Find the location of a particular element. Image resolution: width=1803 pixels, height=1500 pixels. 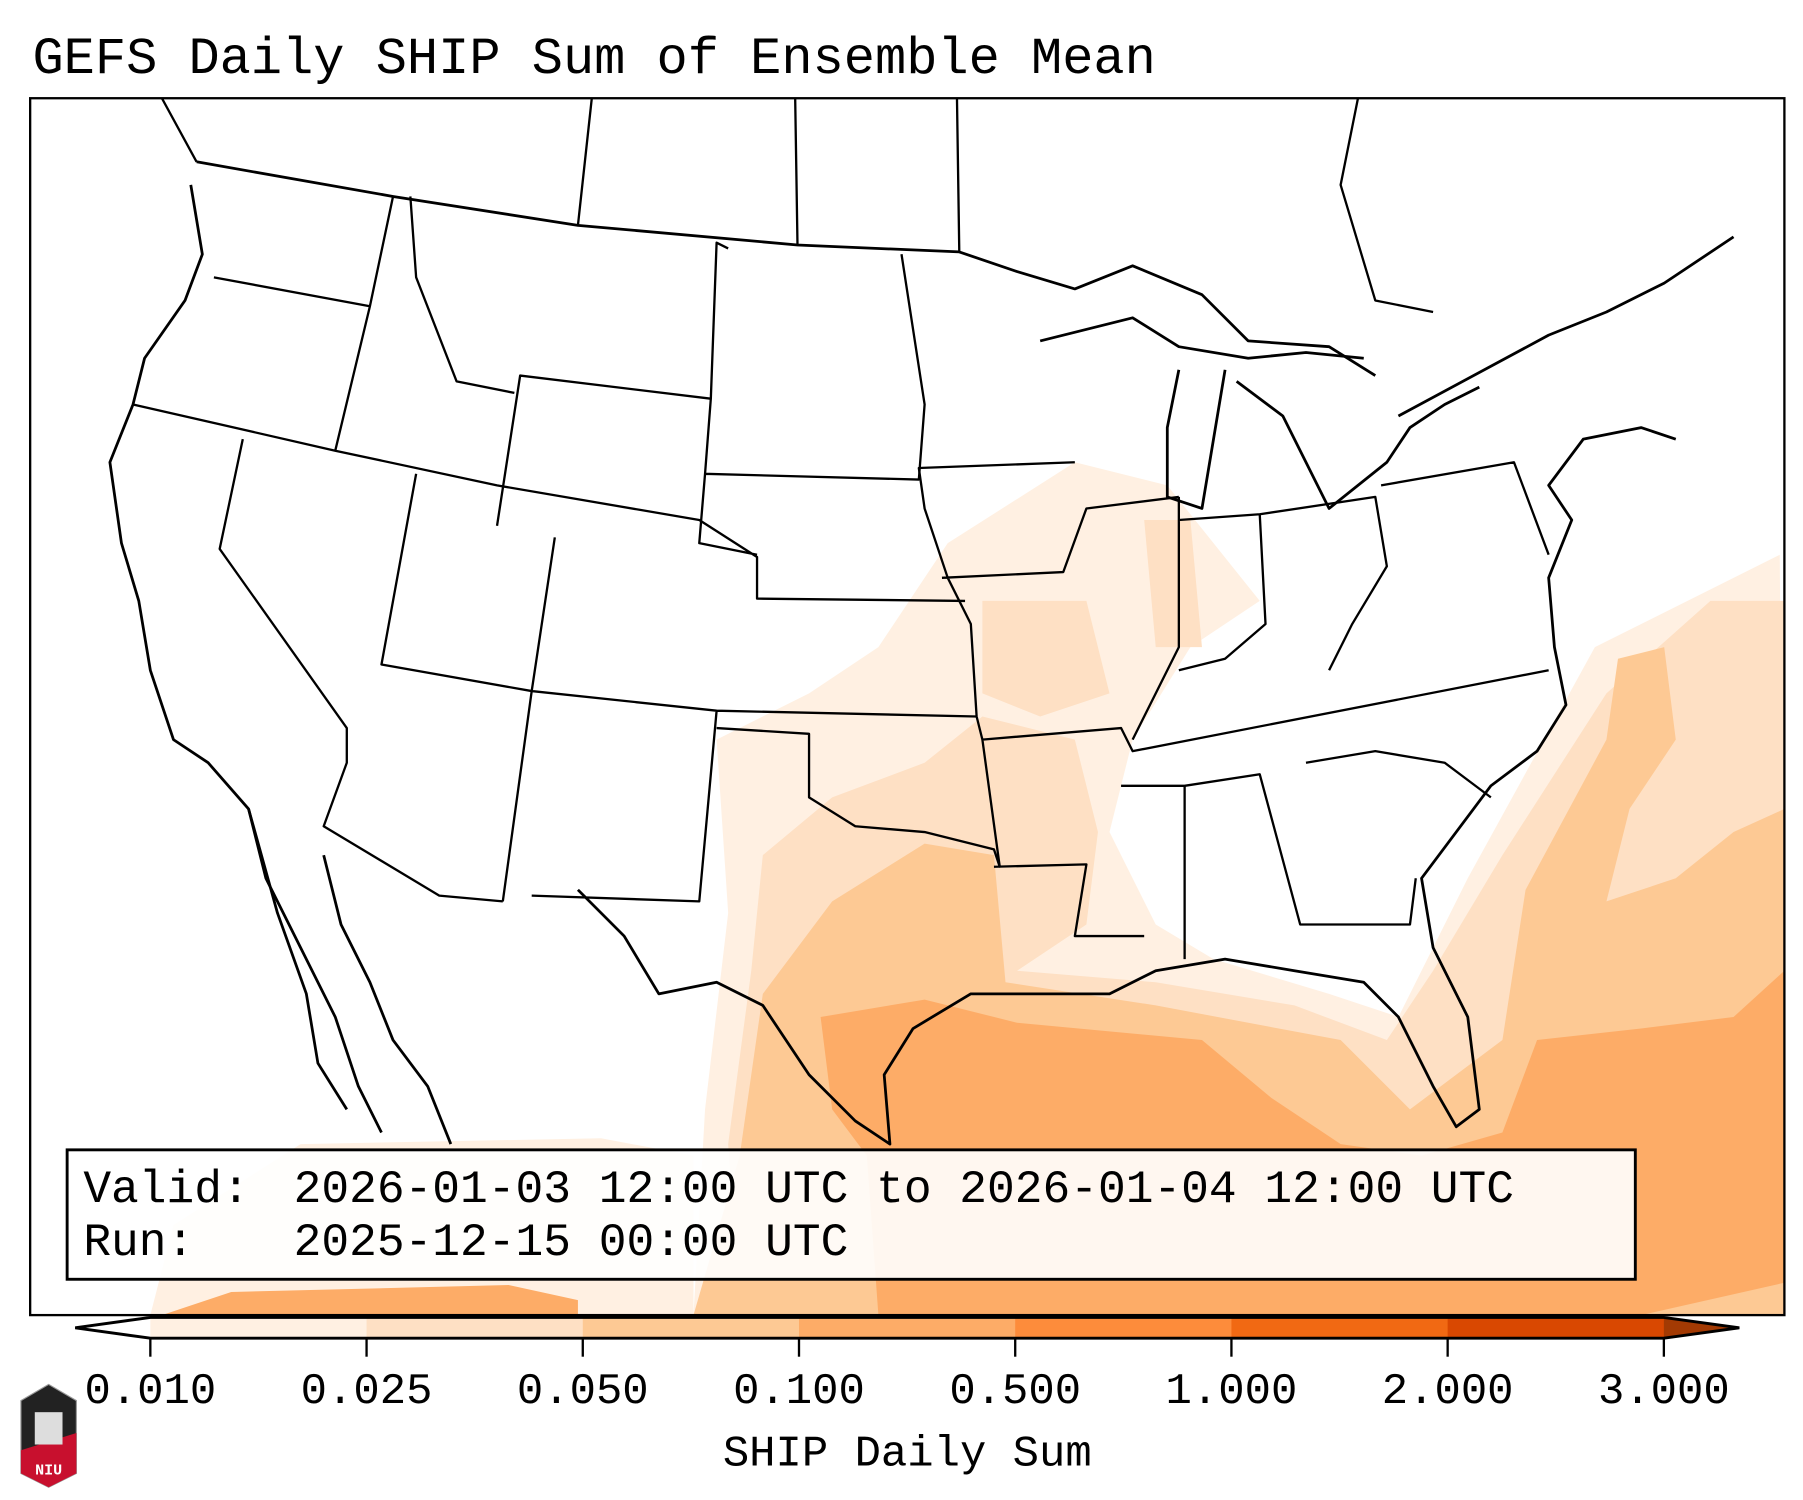

colorbar-tick-label: 0.010 is located at coordinates (150, 1392).